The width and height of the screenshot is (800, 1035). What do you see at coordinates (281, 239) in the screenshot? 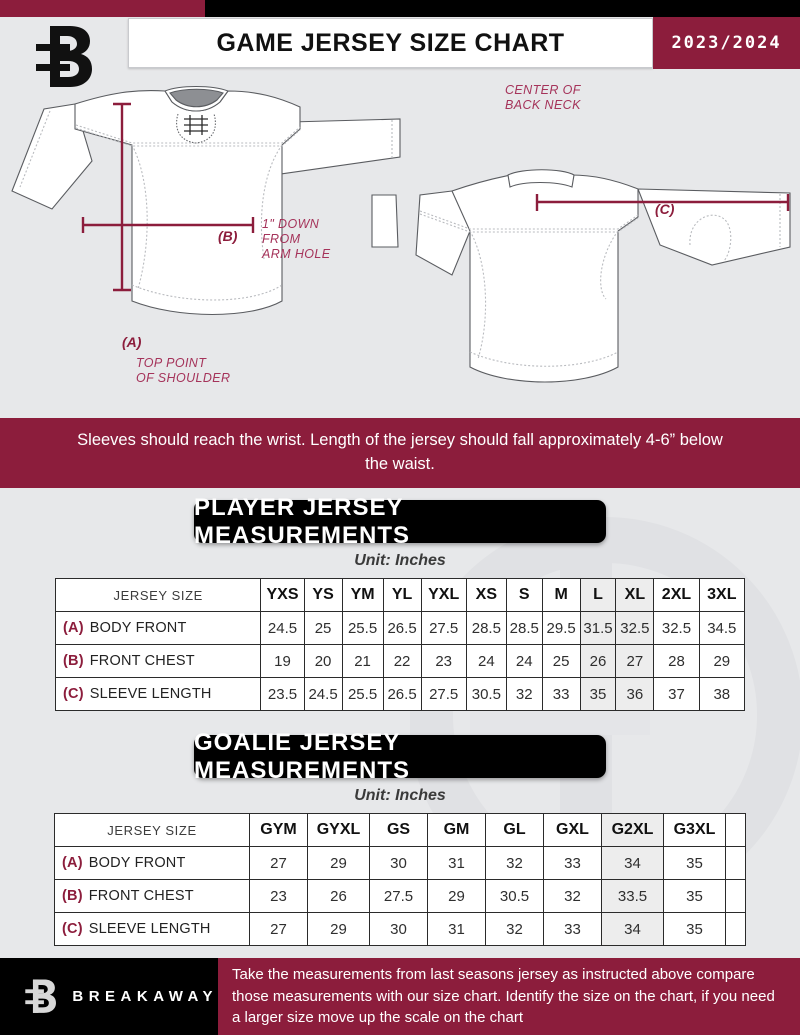
I see `callout-b-line2: FROM` at bounding box center [281, 239].